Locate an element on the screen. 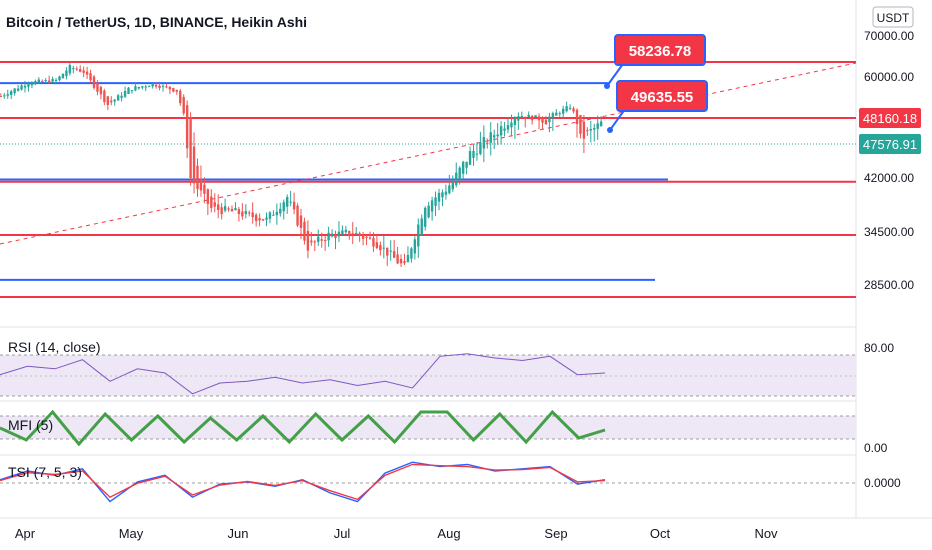  tsi-line is located at coordinates (303, 482).